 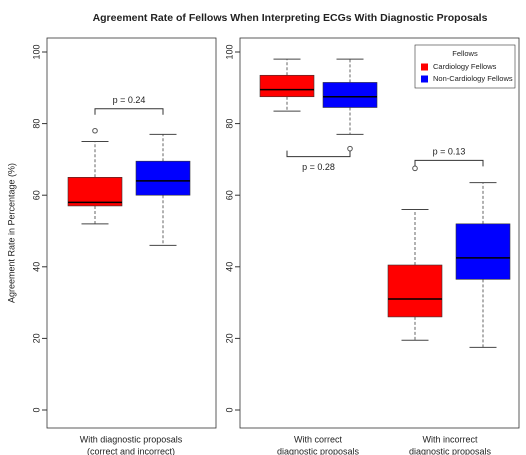 I want to click on legend-title: Fellows, so click(x=465, y=53).